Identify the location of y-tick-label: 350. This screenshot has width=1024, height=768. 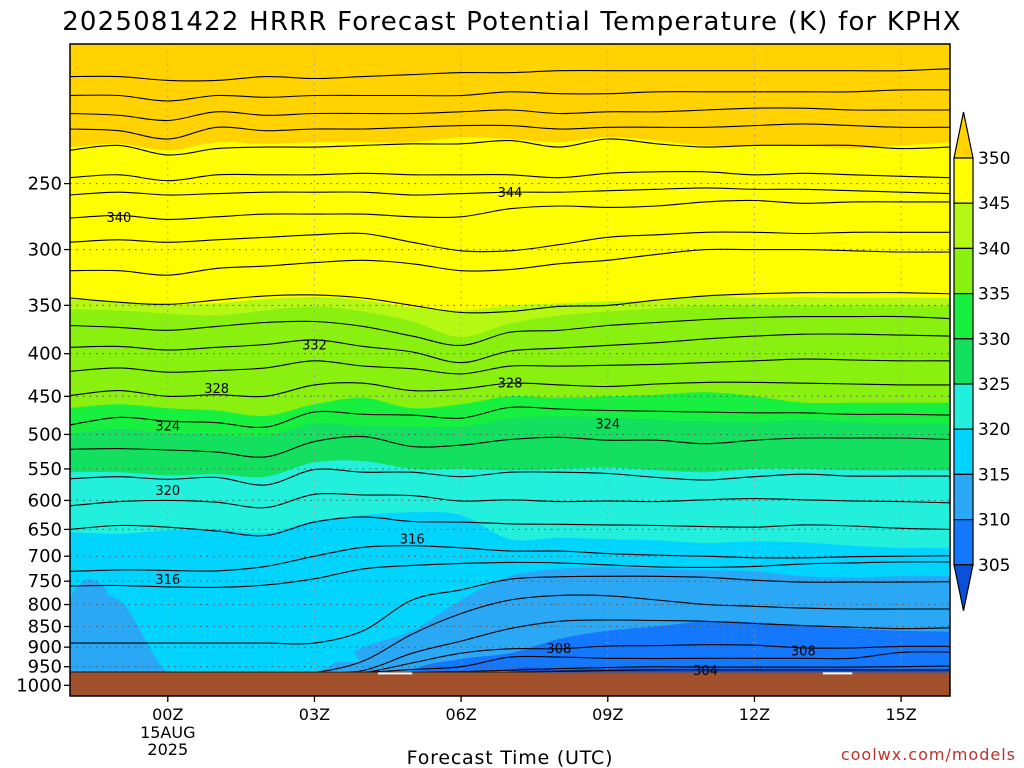
(45, 305).